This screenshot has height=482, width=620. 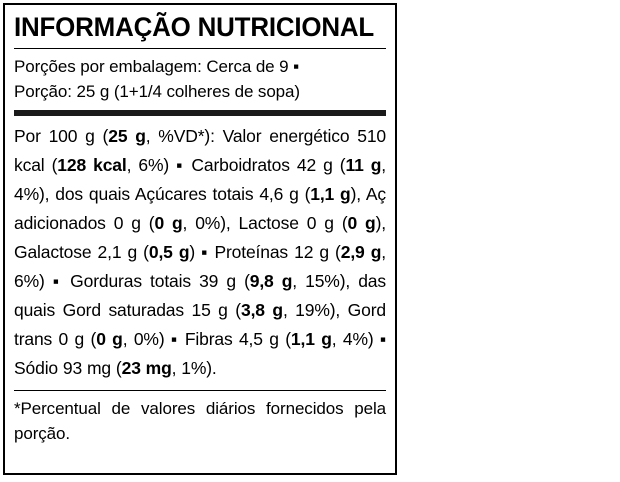 What do you see at coordinates (236, 165) in the screenshot?
I see `energy-after-text: , 6%) ▪ Carboidratos 42 g (` at bounding box center [236, 165].